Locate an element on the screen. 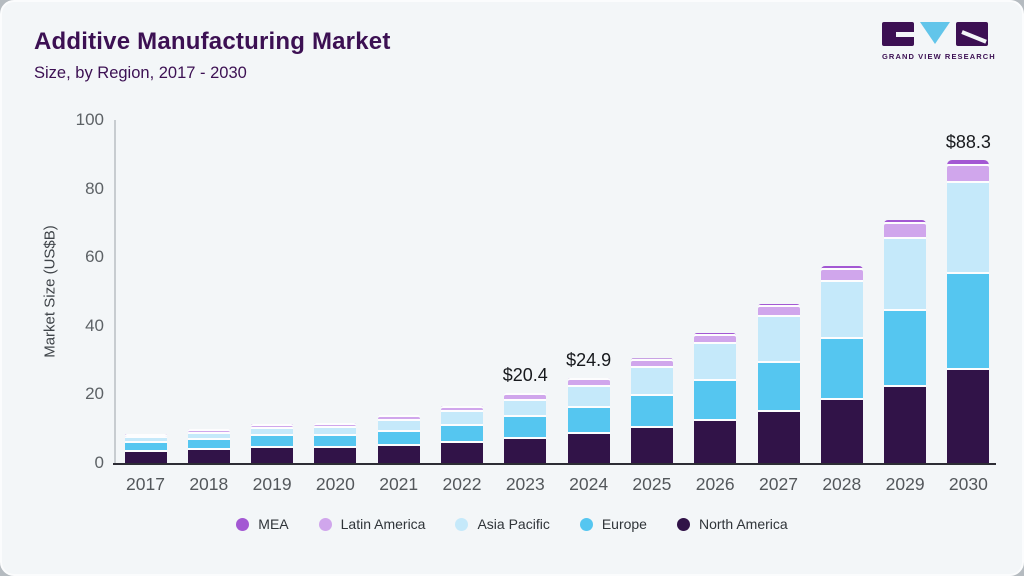 Image resolution: width=1024 pixels, height=576 pixels. legend-item-mea: MEA is located at coordinates (262, 524).